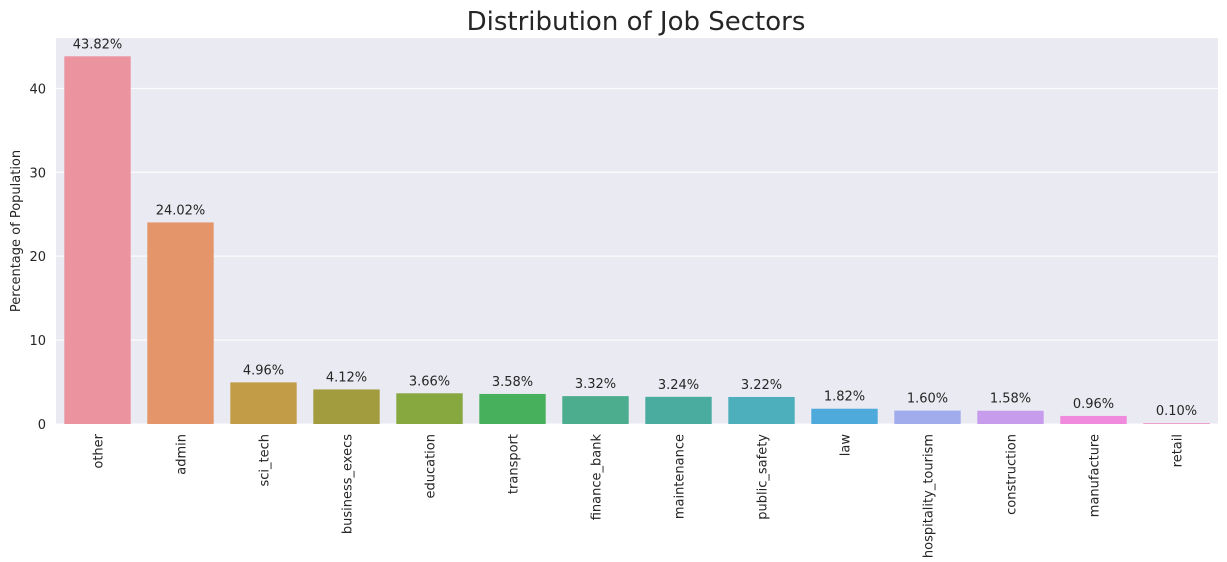 The height and width of the screenshot is (562, 1227). Describe the element at coordinates (99, 450) in the screenshot. I see `x-tick-label-other: other` at that location.